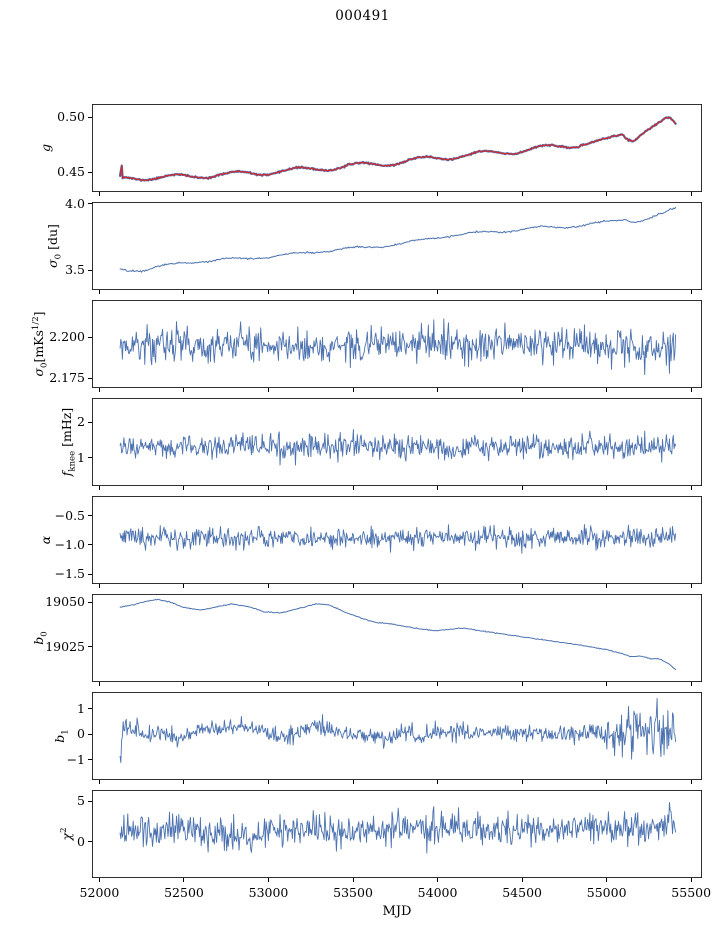 This screenshot has width=725, height=936. Describe the element at coordinates (69, 515) in the screenshot. I see `y-tick-label: −0.5` at that location.